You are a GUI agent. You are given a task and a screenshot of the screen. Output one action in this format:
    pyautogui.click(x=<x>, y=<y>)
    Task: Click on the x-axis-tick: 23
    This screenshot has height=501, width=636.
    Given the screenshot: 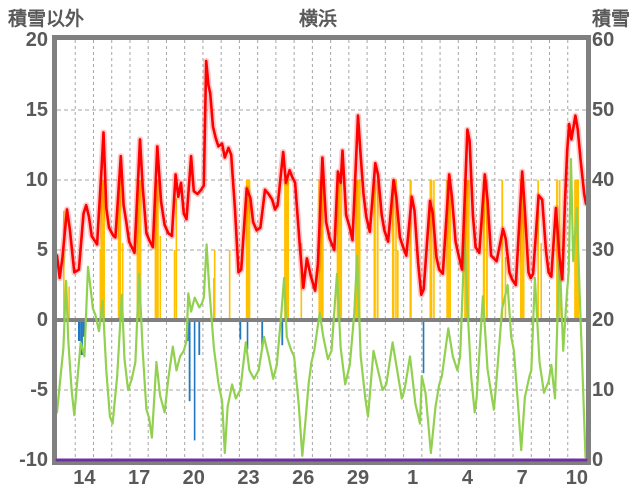 What is the action you would take?
    pyautogui.click(x=248, y=478)
    